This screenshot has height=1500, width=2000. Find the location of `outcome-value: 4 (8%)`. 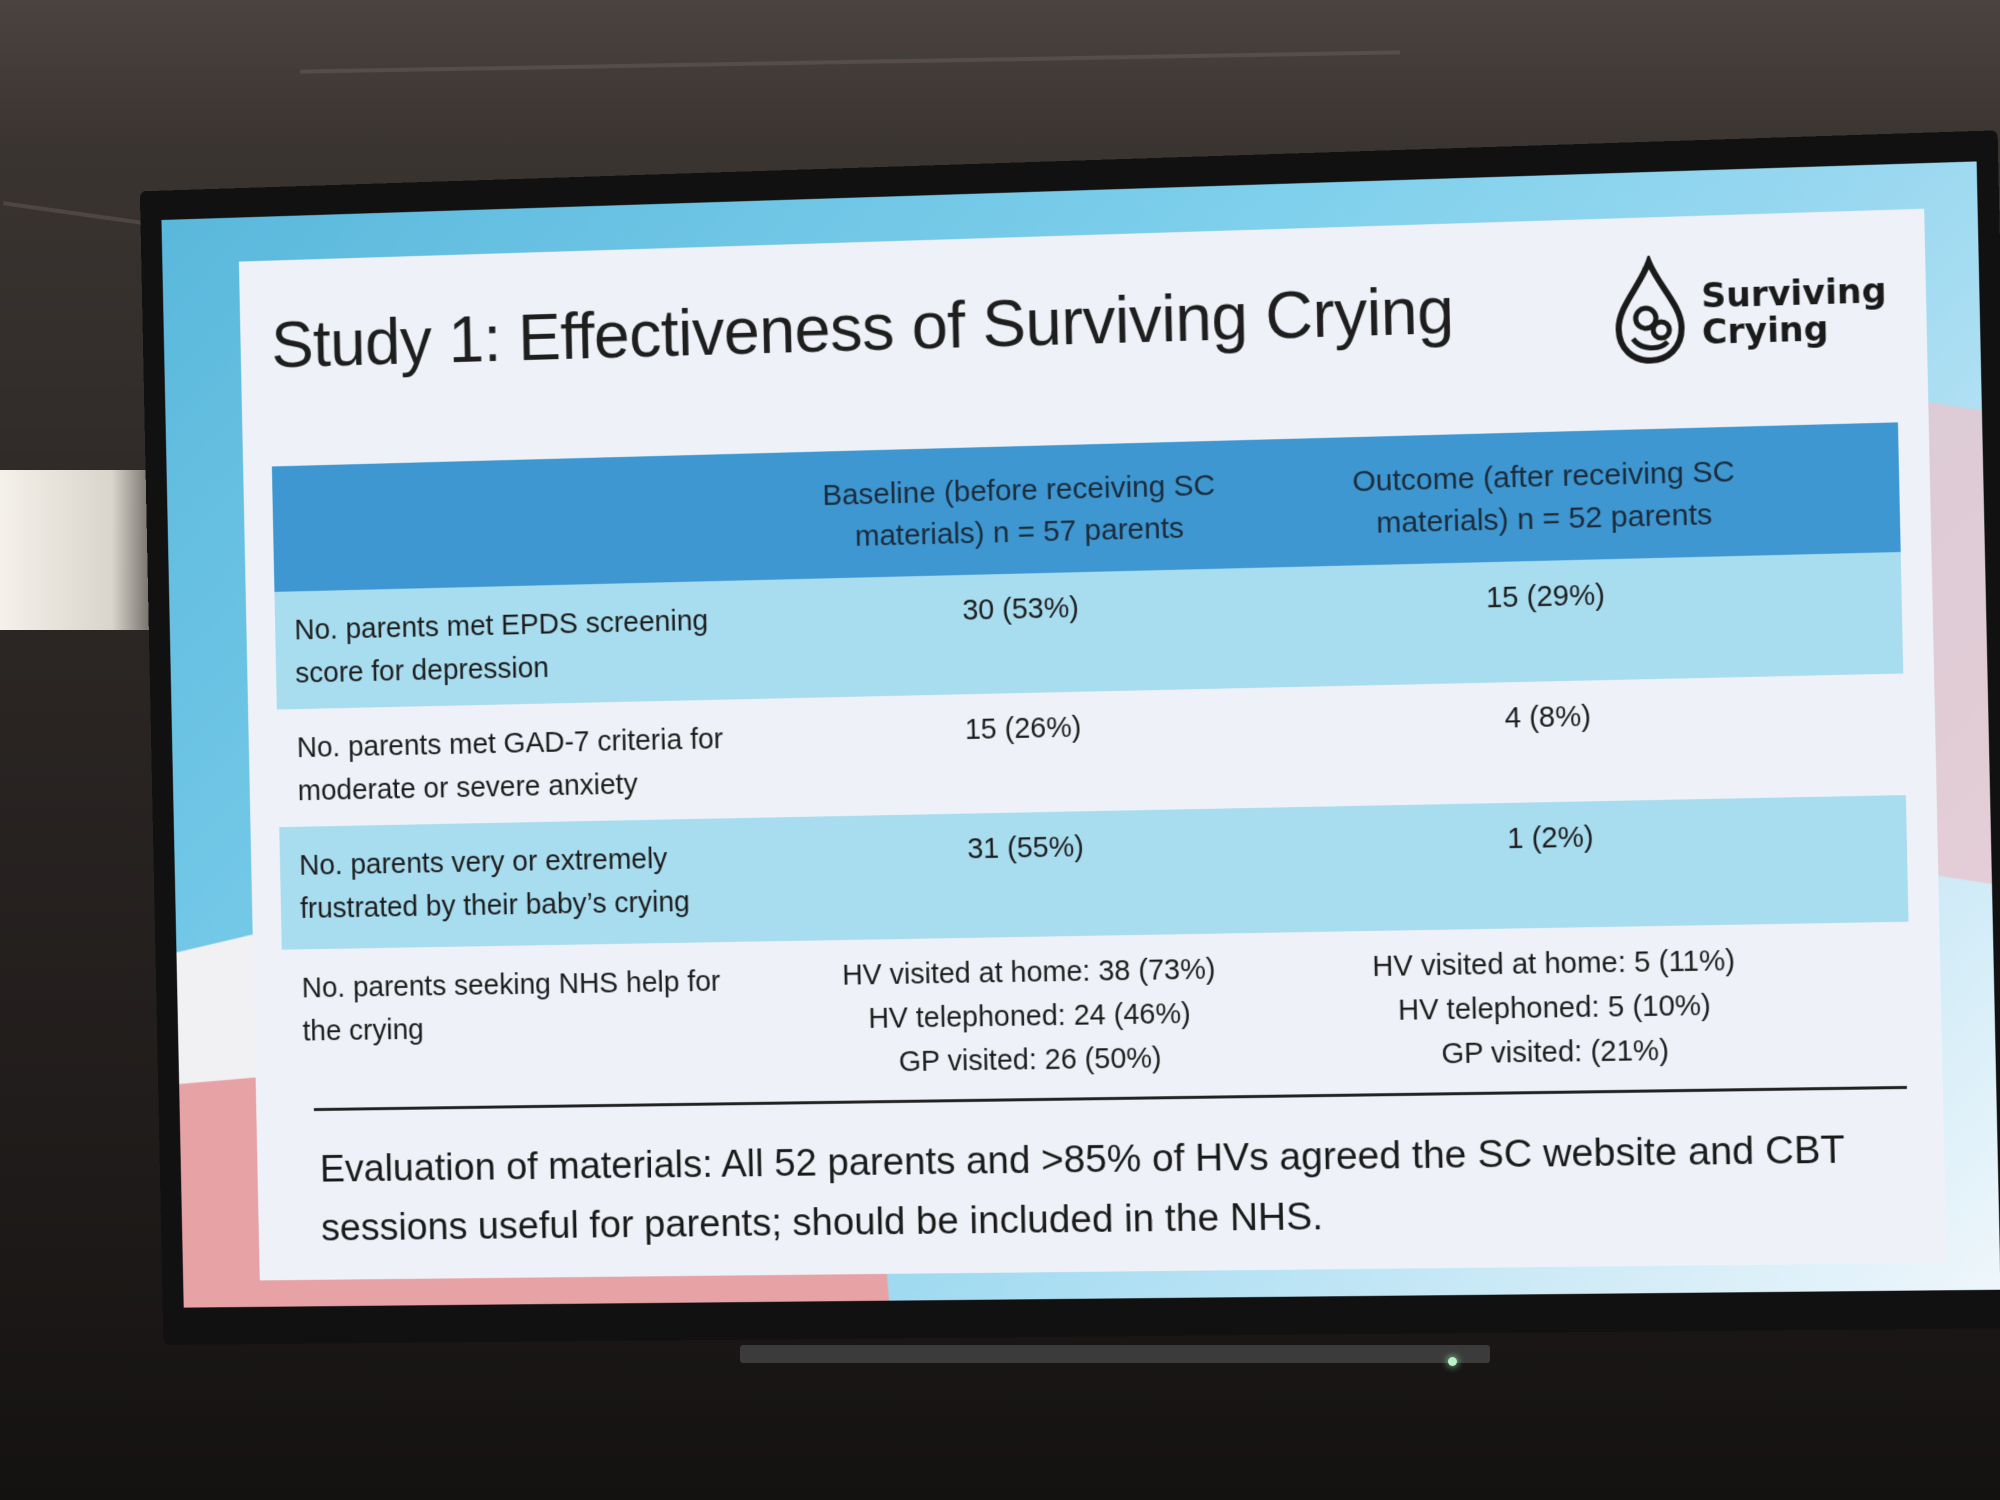

outcome-value: 4 (8%) is located at coordinates (1549, 717).